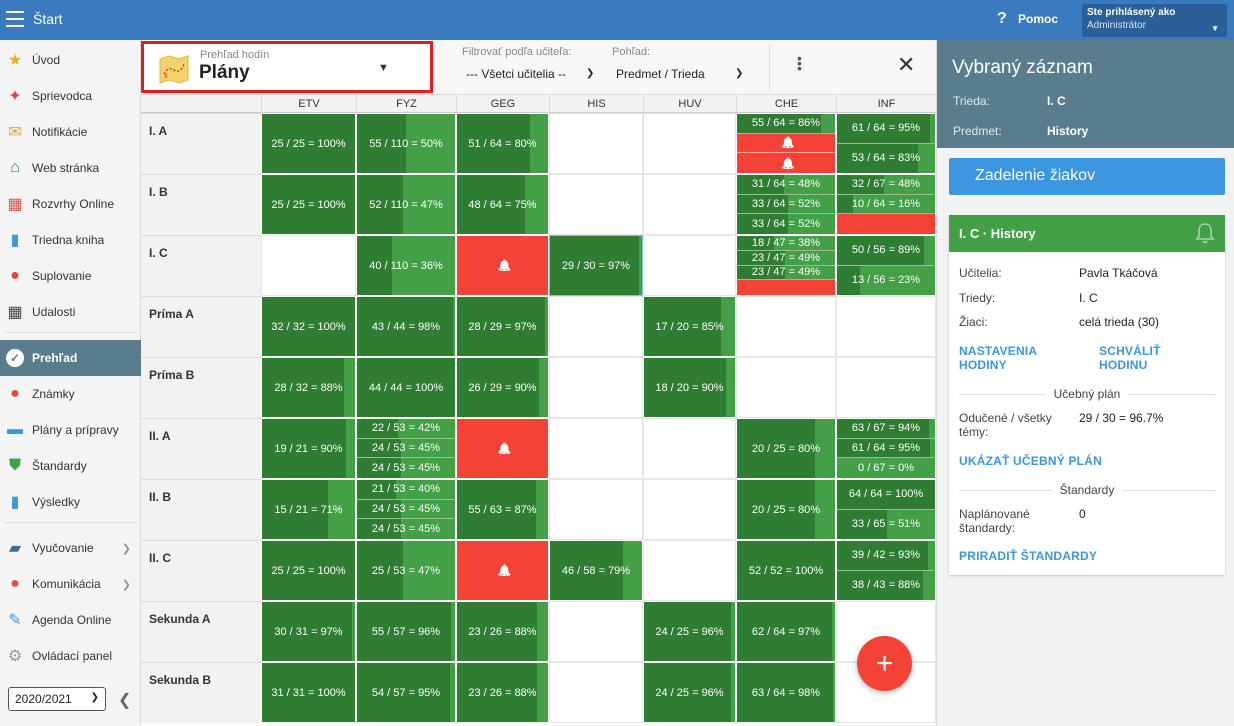 The height and width of the screenshot is (726, 1234). What do you see at coordinates (406, 509) in the screenshot?
I see `plan-cell: 21 / 53 = 40% 24 / 53 = 45% 24 / 53 = 45%` at bounding box center [406, 509].